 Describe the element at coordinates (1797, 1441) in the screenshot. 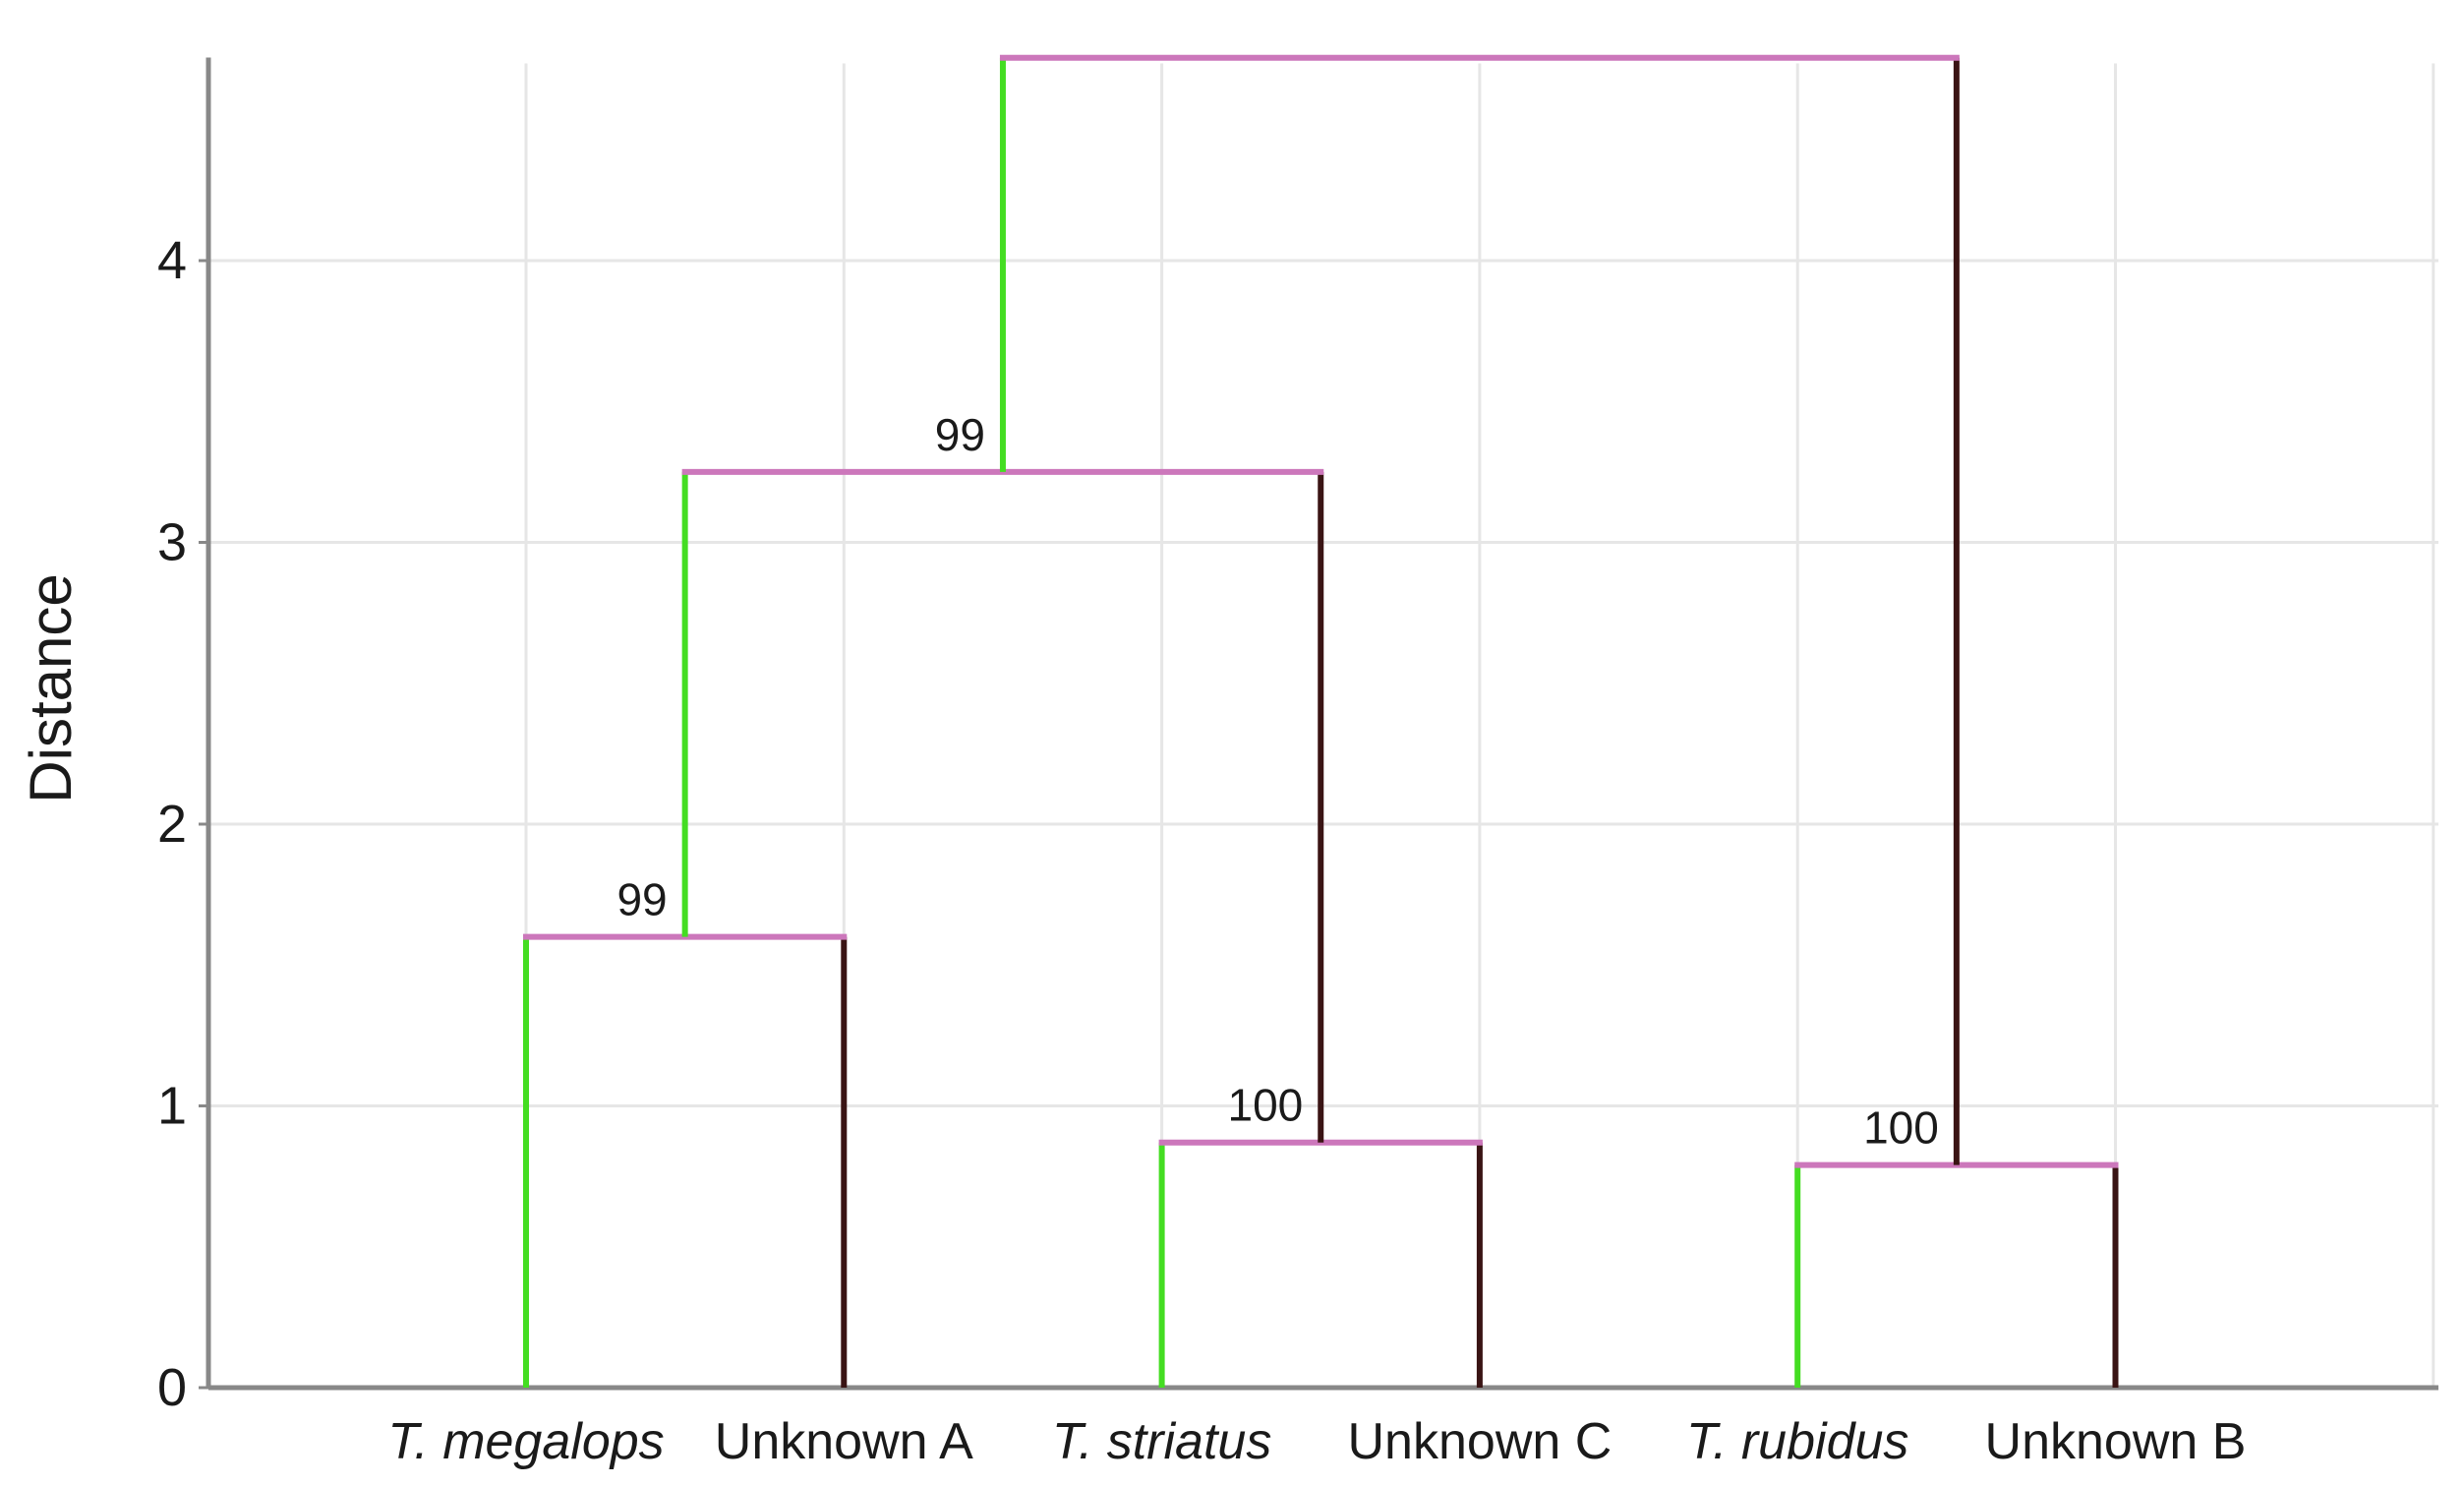

I see `leaf-label: T. rubidus` at that location.